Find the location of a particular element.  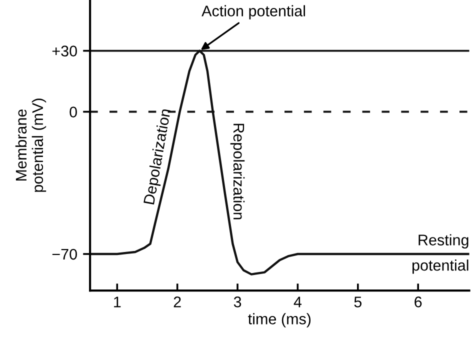

annotation: Repolarization is located at coordinates (237, 172).